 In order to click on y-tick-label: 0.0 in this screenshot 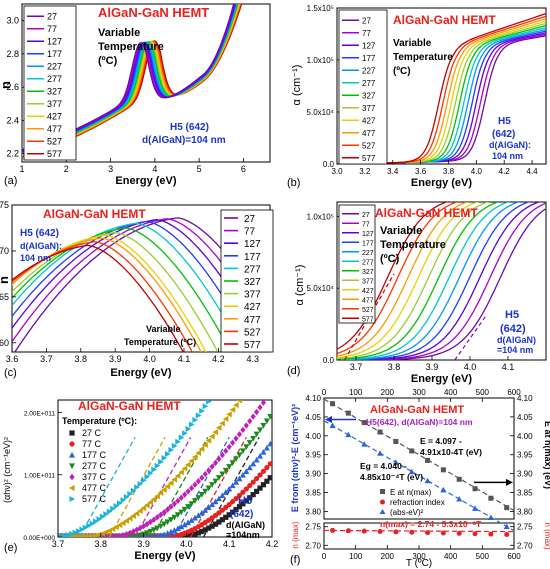, I will do `click(329, 360)`.